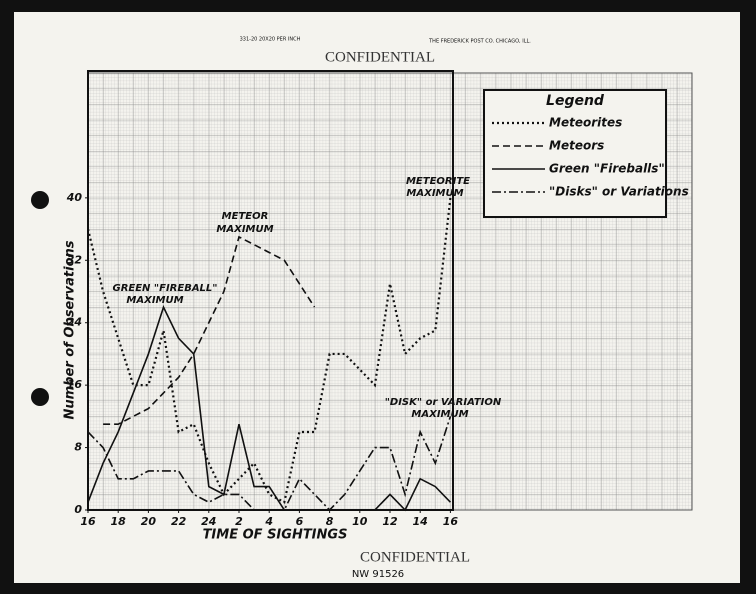  Describe the element at coordinates (390, 521) in the screenshot. I see `x-tick-label: 12` at that location.